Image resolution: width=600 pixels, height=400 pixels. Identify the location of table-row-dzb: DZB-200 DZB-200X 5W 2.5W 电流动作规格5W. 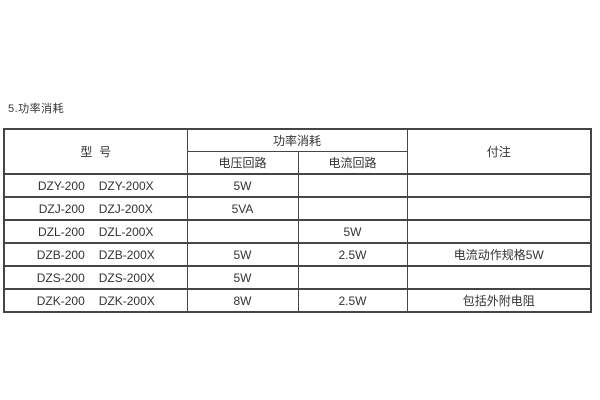
(297, 254).